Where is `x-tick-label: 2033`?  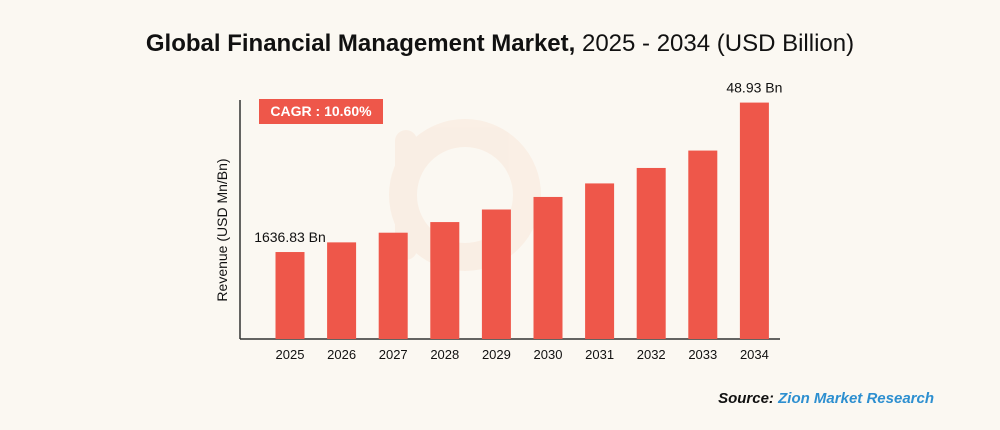
x-tick-label: 2033 is located at coordinates (702, 354).